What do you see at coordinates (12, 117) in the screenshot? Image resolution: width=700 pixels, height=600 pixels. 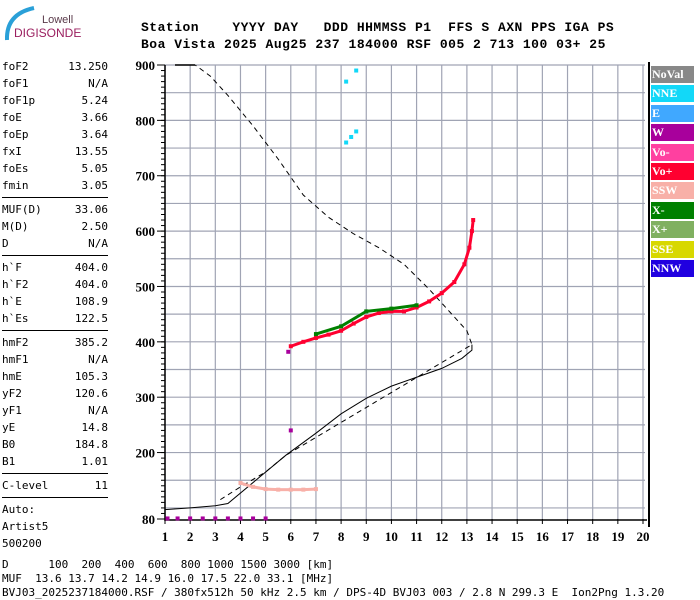 I see `param-label: foE` at bounding box center [12, 117].